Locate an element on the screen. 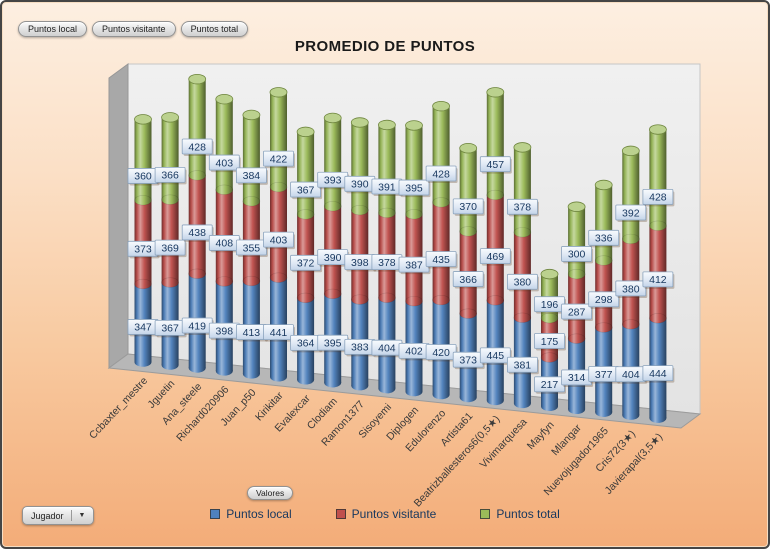 The width and height of the screenshot is (770, 549). data-label: 469 is located at coordinates (495, 257).